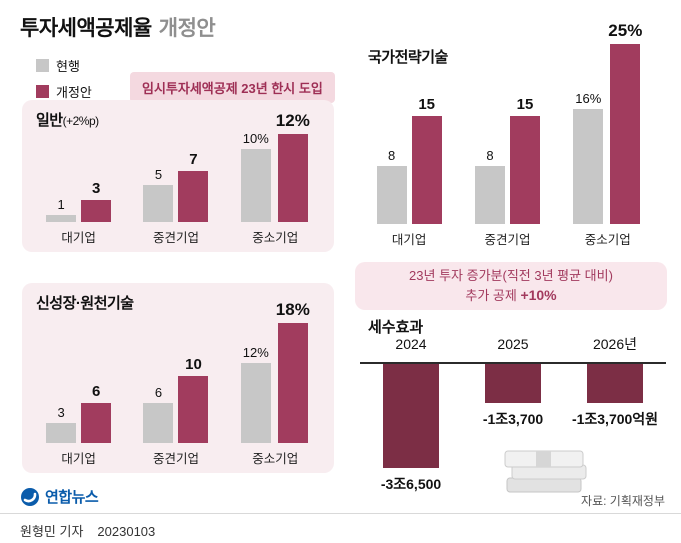 This screenshot has height=543, width=681. I want to click on bar-group: 3 6 대기업, so click(79, 425).